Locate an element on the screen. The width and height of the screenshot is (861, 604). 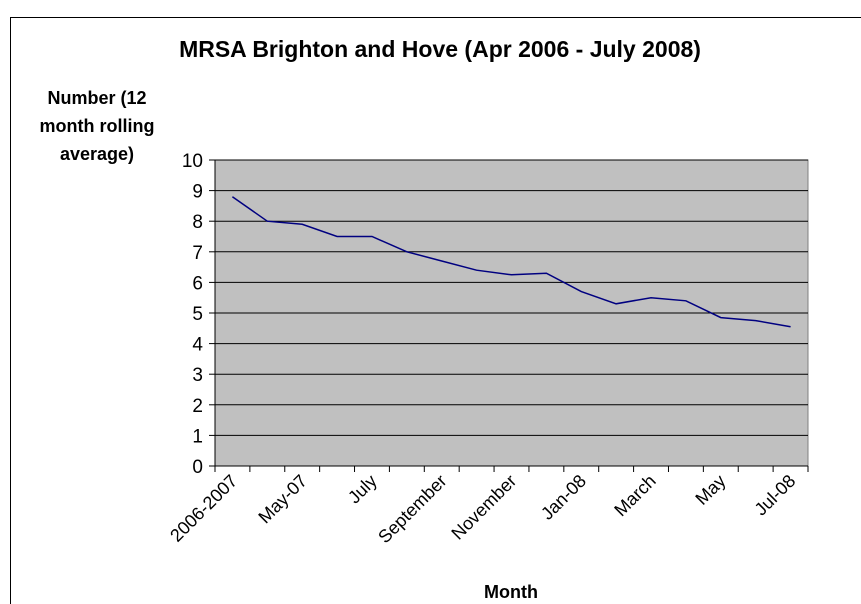
y-tick-label: 3 is located at coordinates (197, 375).